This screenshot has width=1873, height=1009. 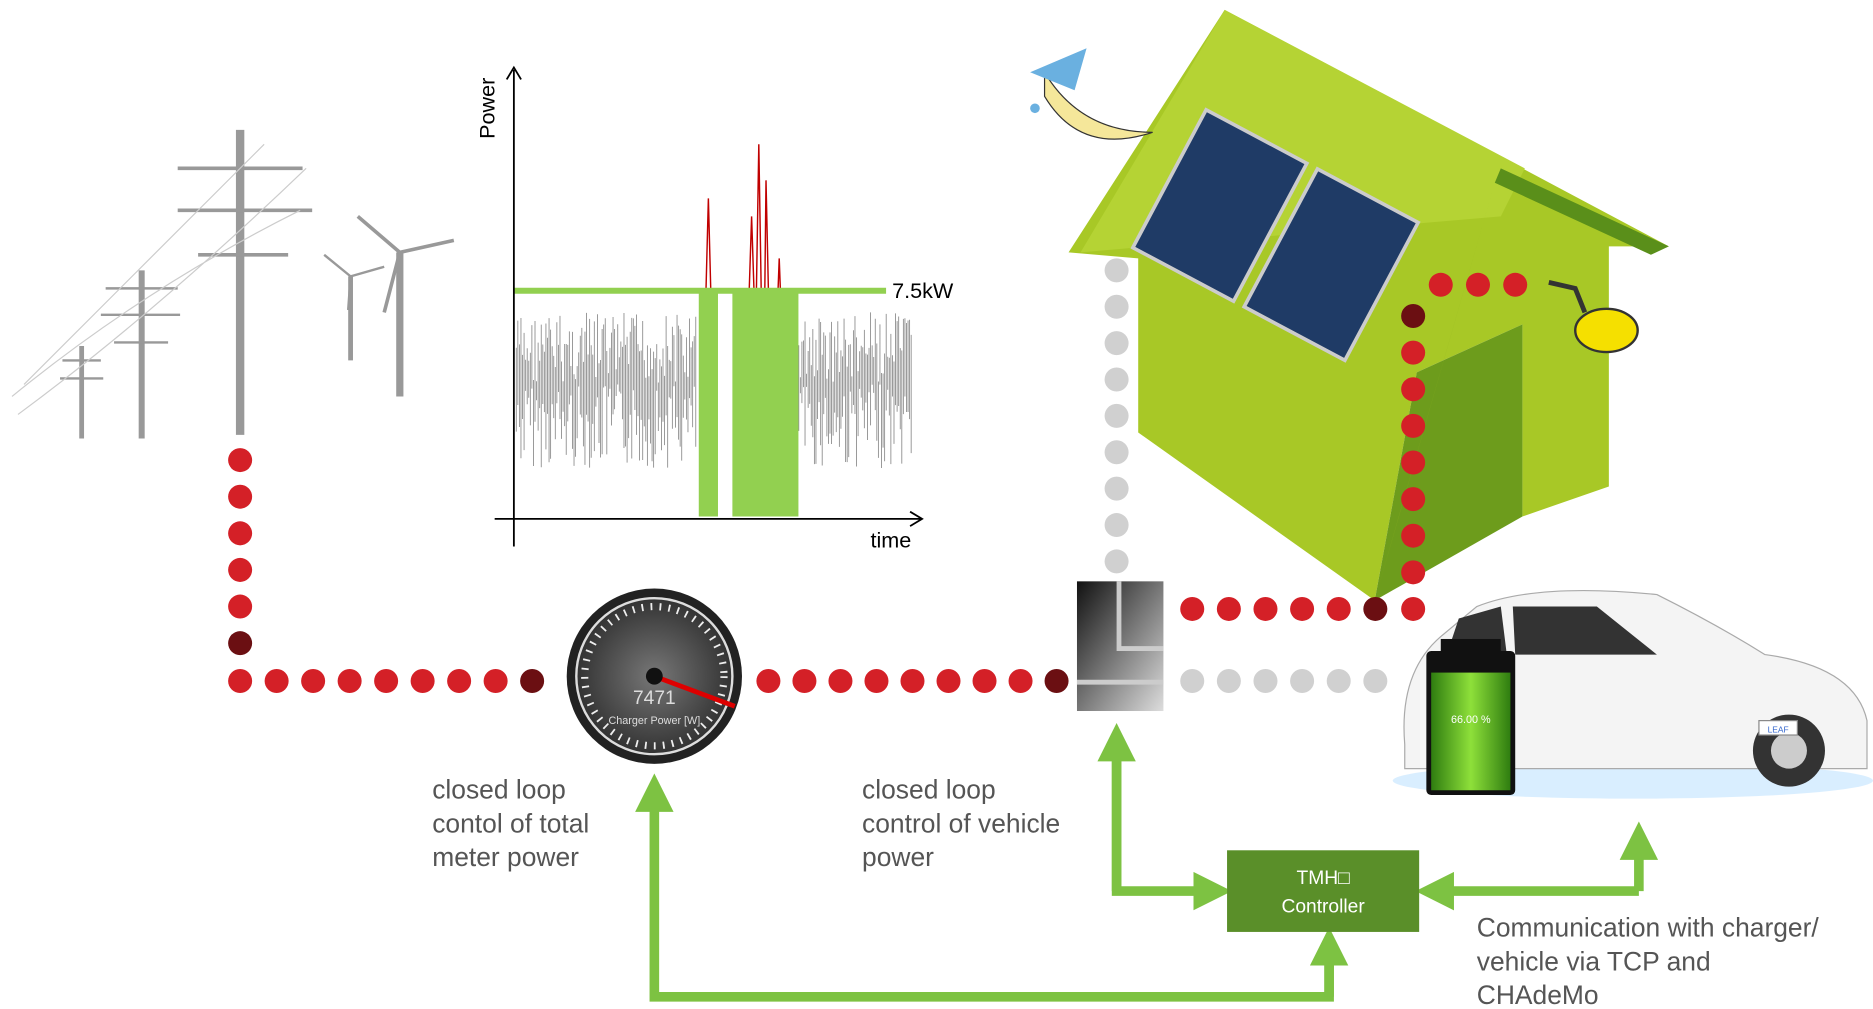 I want to click on caption: power, so click(x=898, y=857).